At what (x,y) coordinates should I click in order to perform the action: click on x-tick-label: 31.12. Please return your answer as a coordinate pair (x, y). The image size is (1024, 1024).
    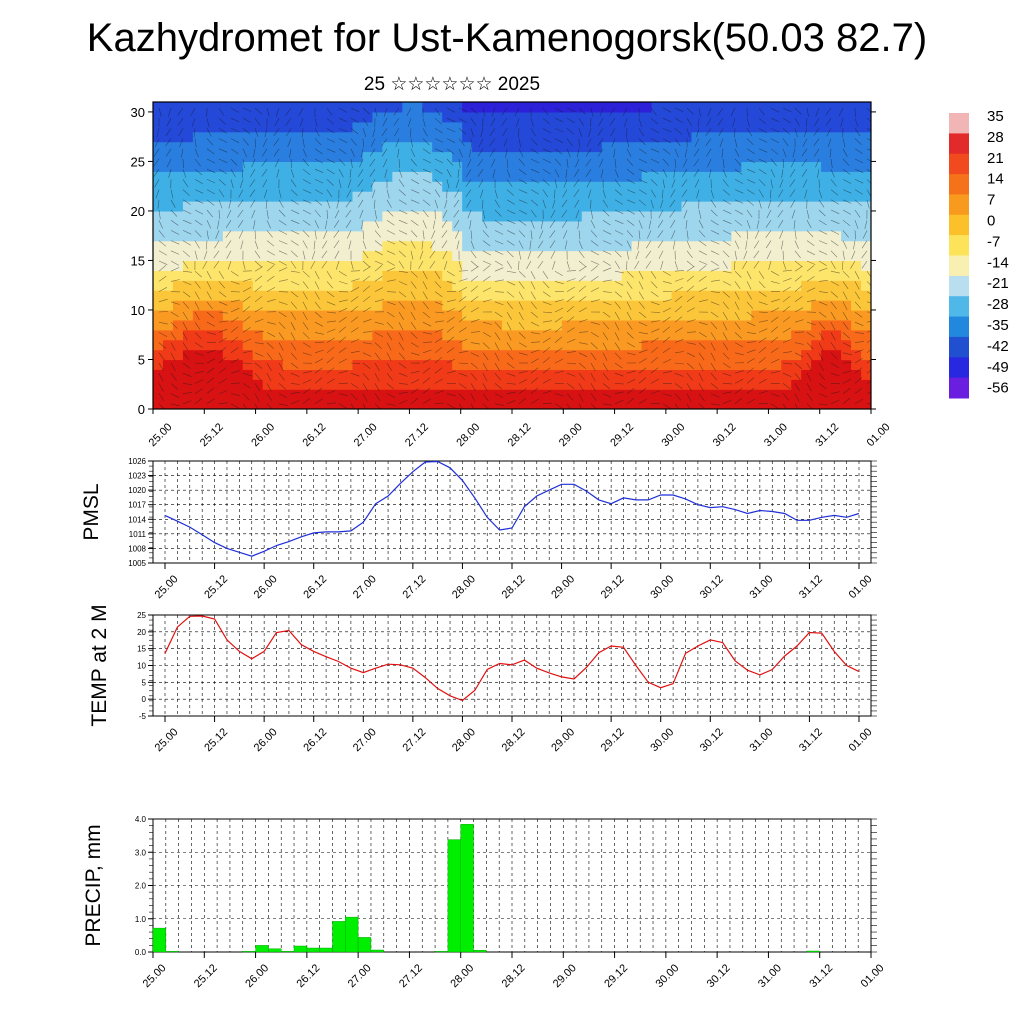
    Looking at the image, I should click on (811, 740).